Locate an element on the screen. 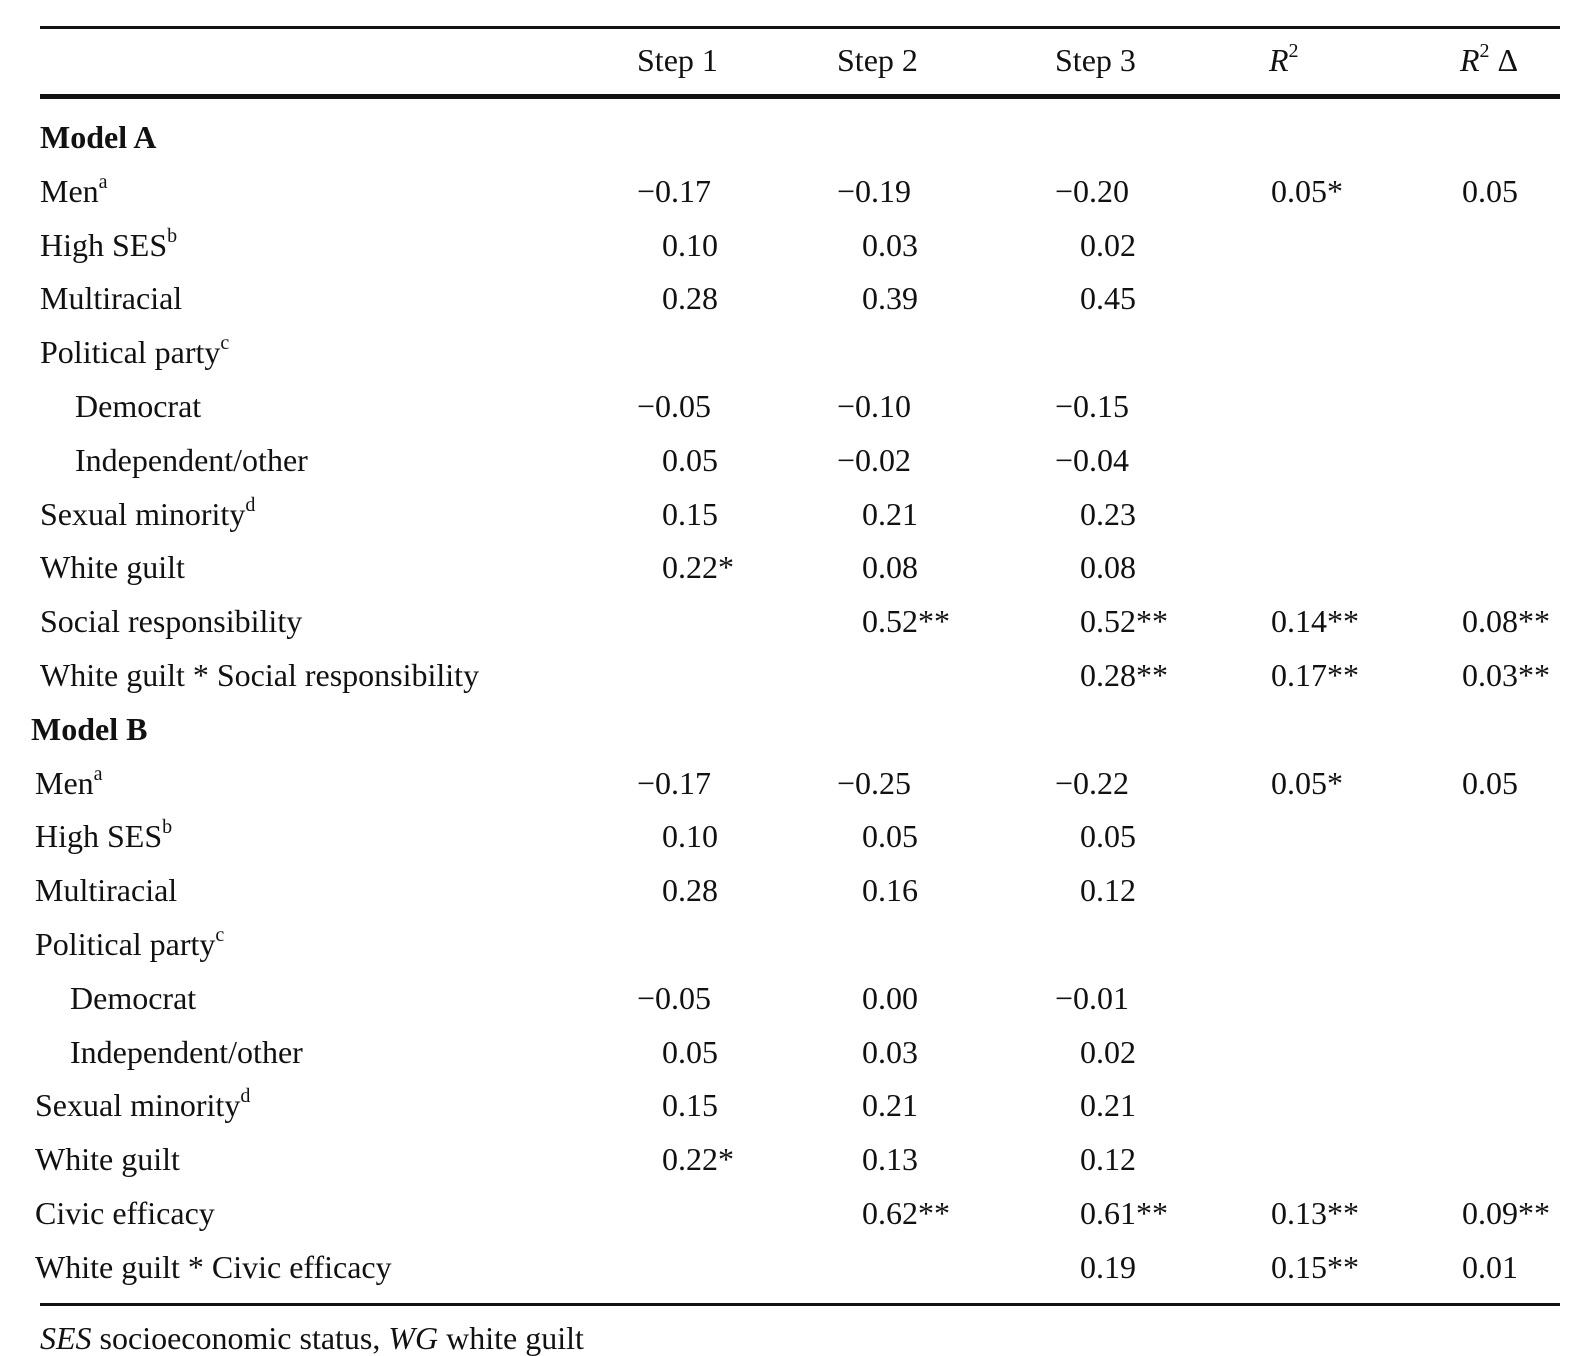  column-header: Step 2 is located at coordinates (877, 60).